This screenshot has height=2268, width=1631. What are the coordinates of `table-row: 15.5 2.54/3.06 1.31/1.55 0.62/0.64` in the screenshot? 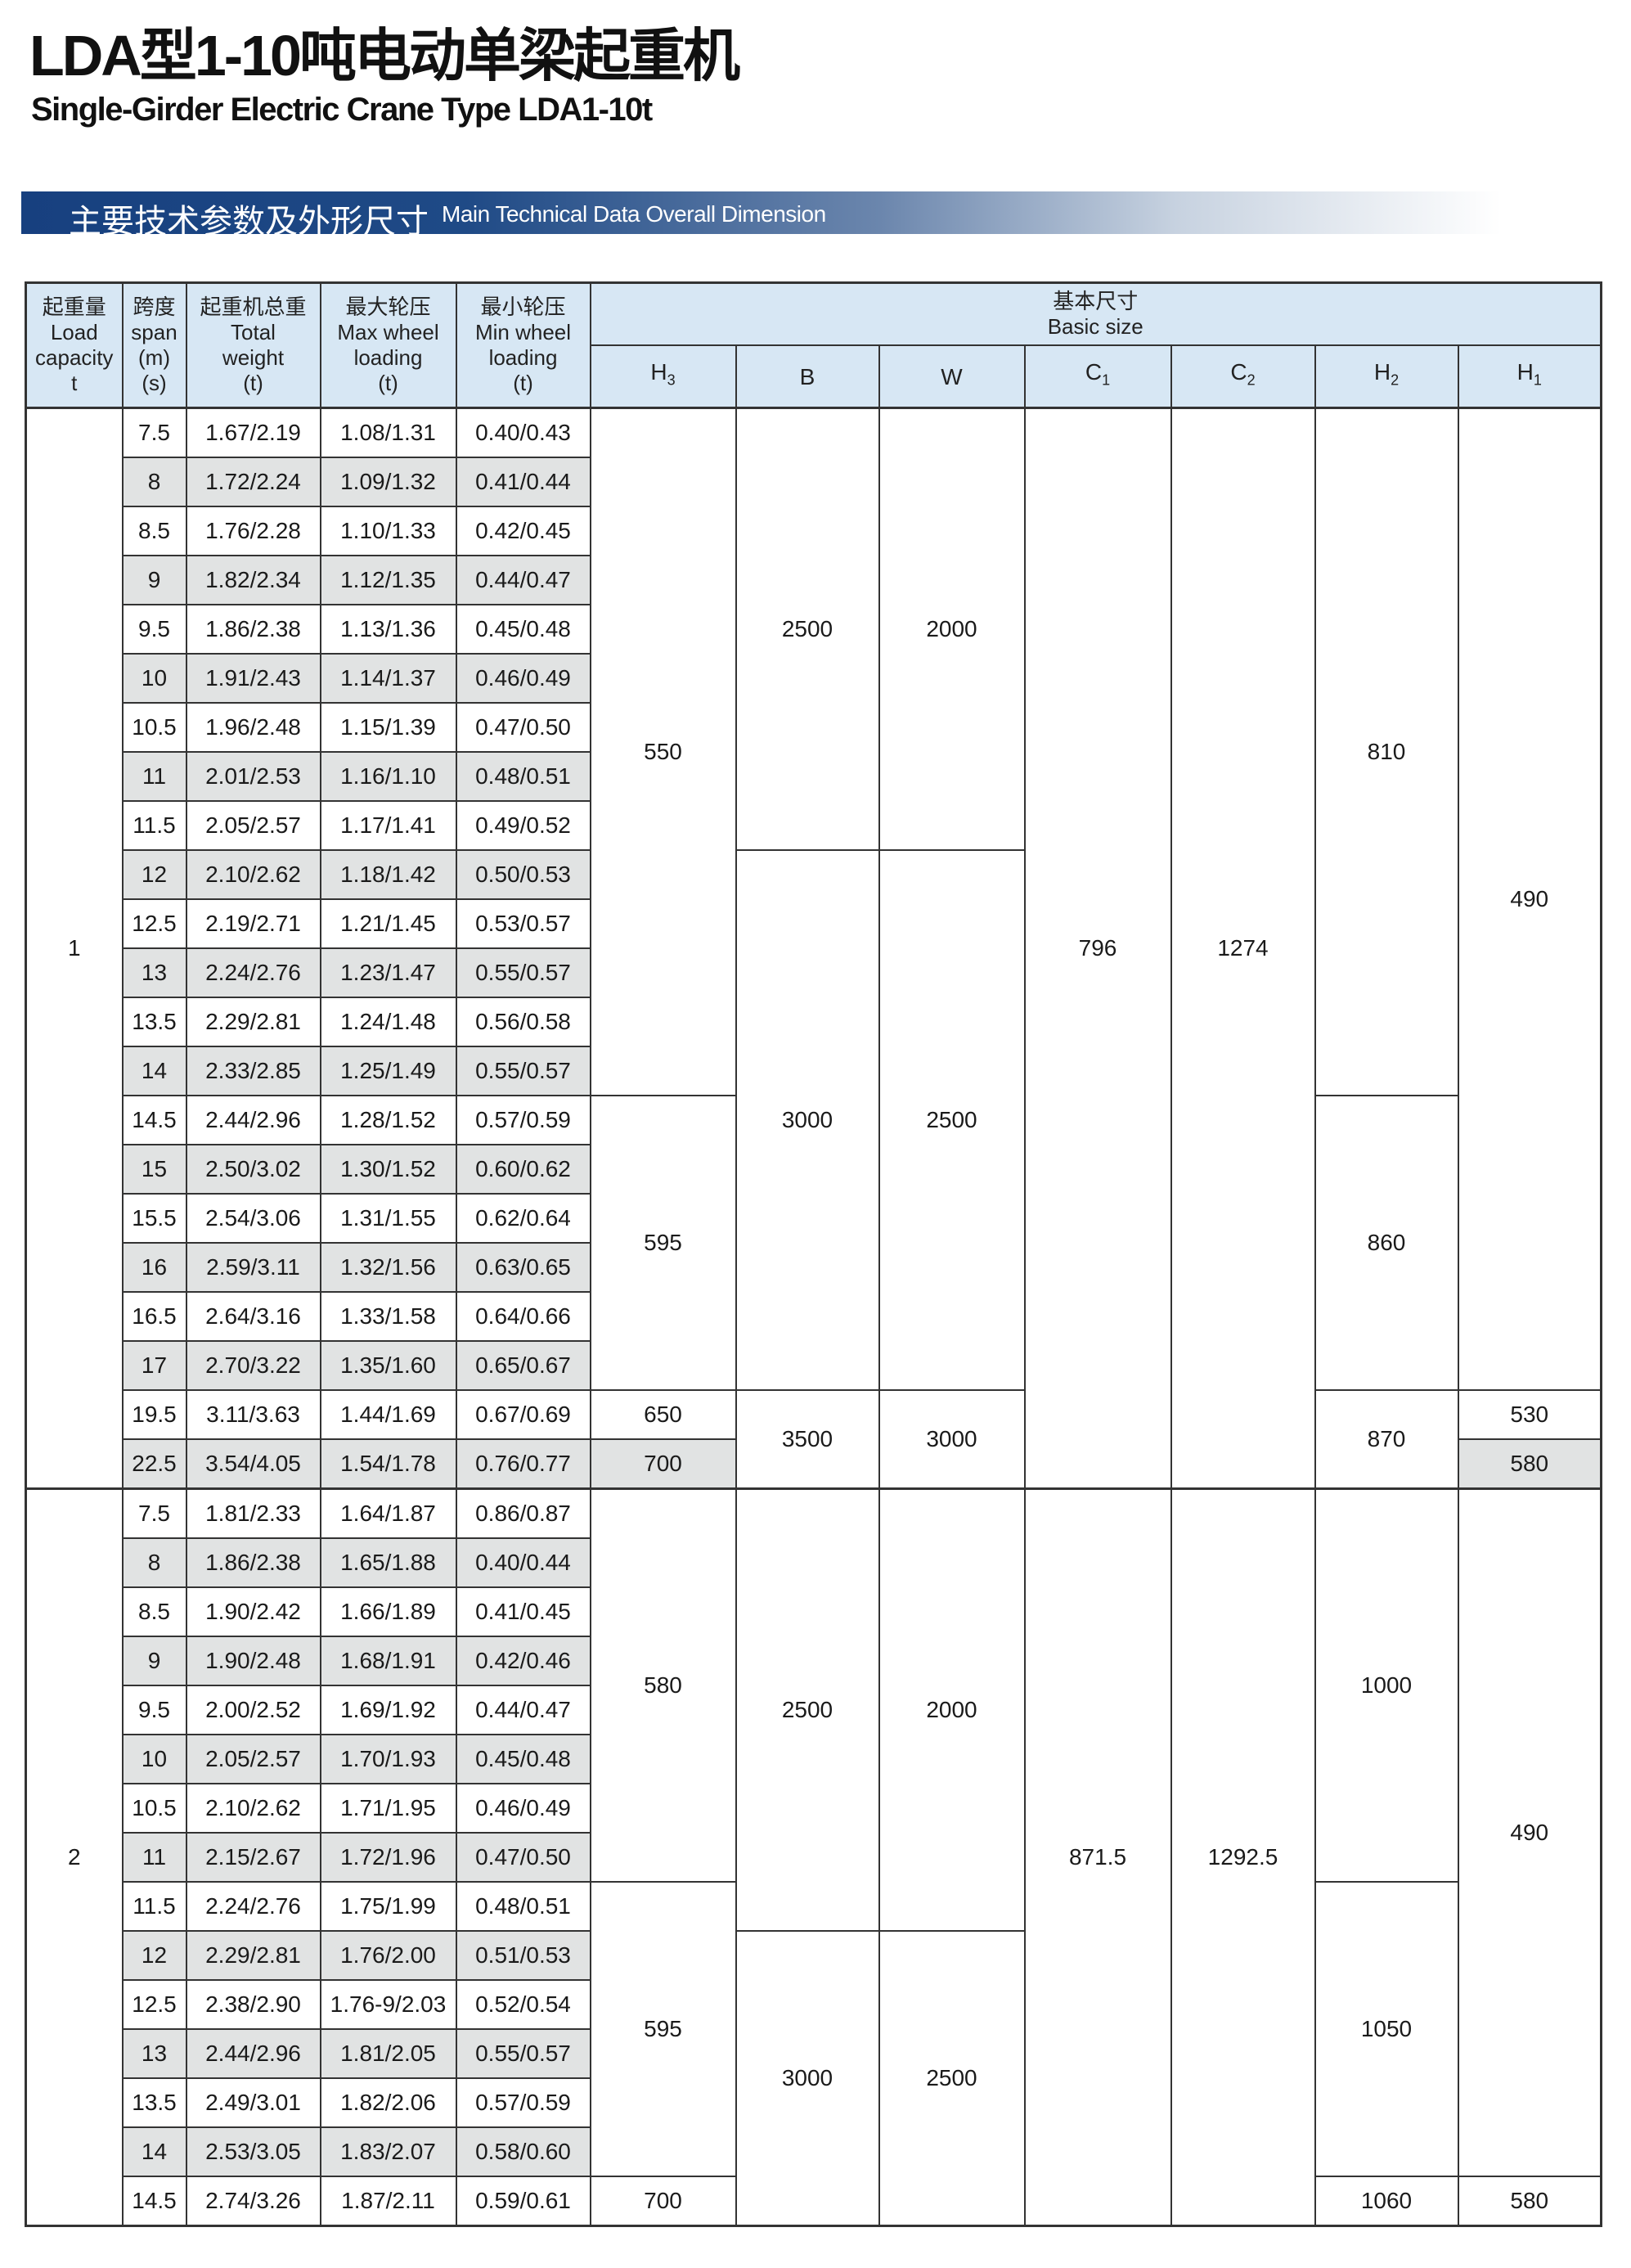 It's located at (814, 1219).